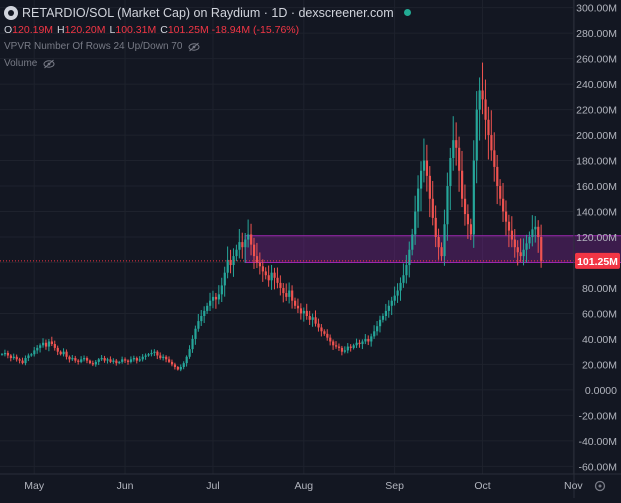 The height and width of the screenshot is (503, 621). I want to click on y-tick-label: 280.00M, so click(596, 34).